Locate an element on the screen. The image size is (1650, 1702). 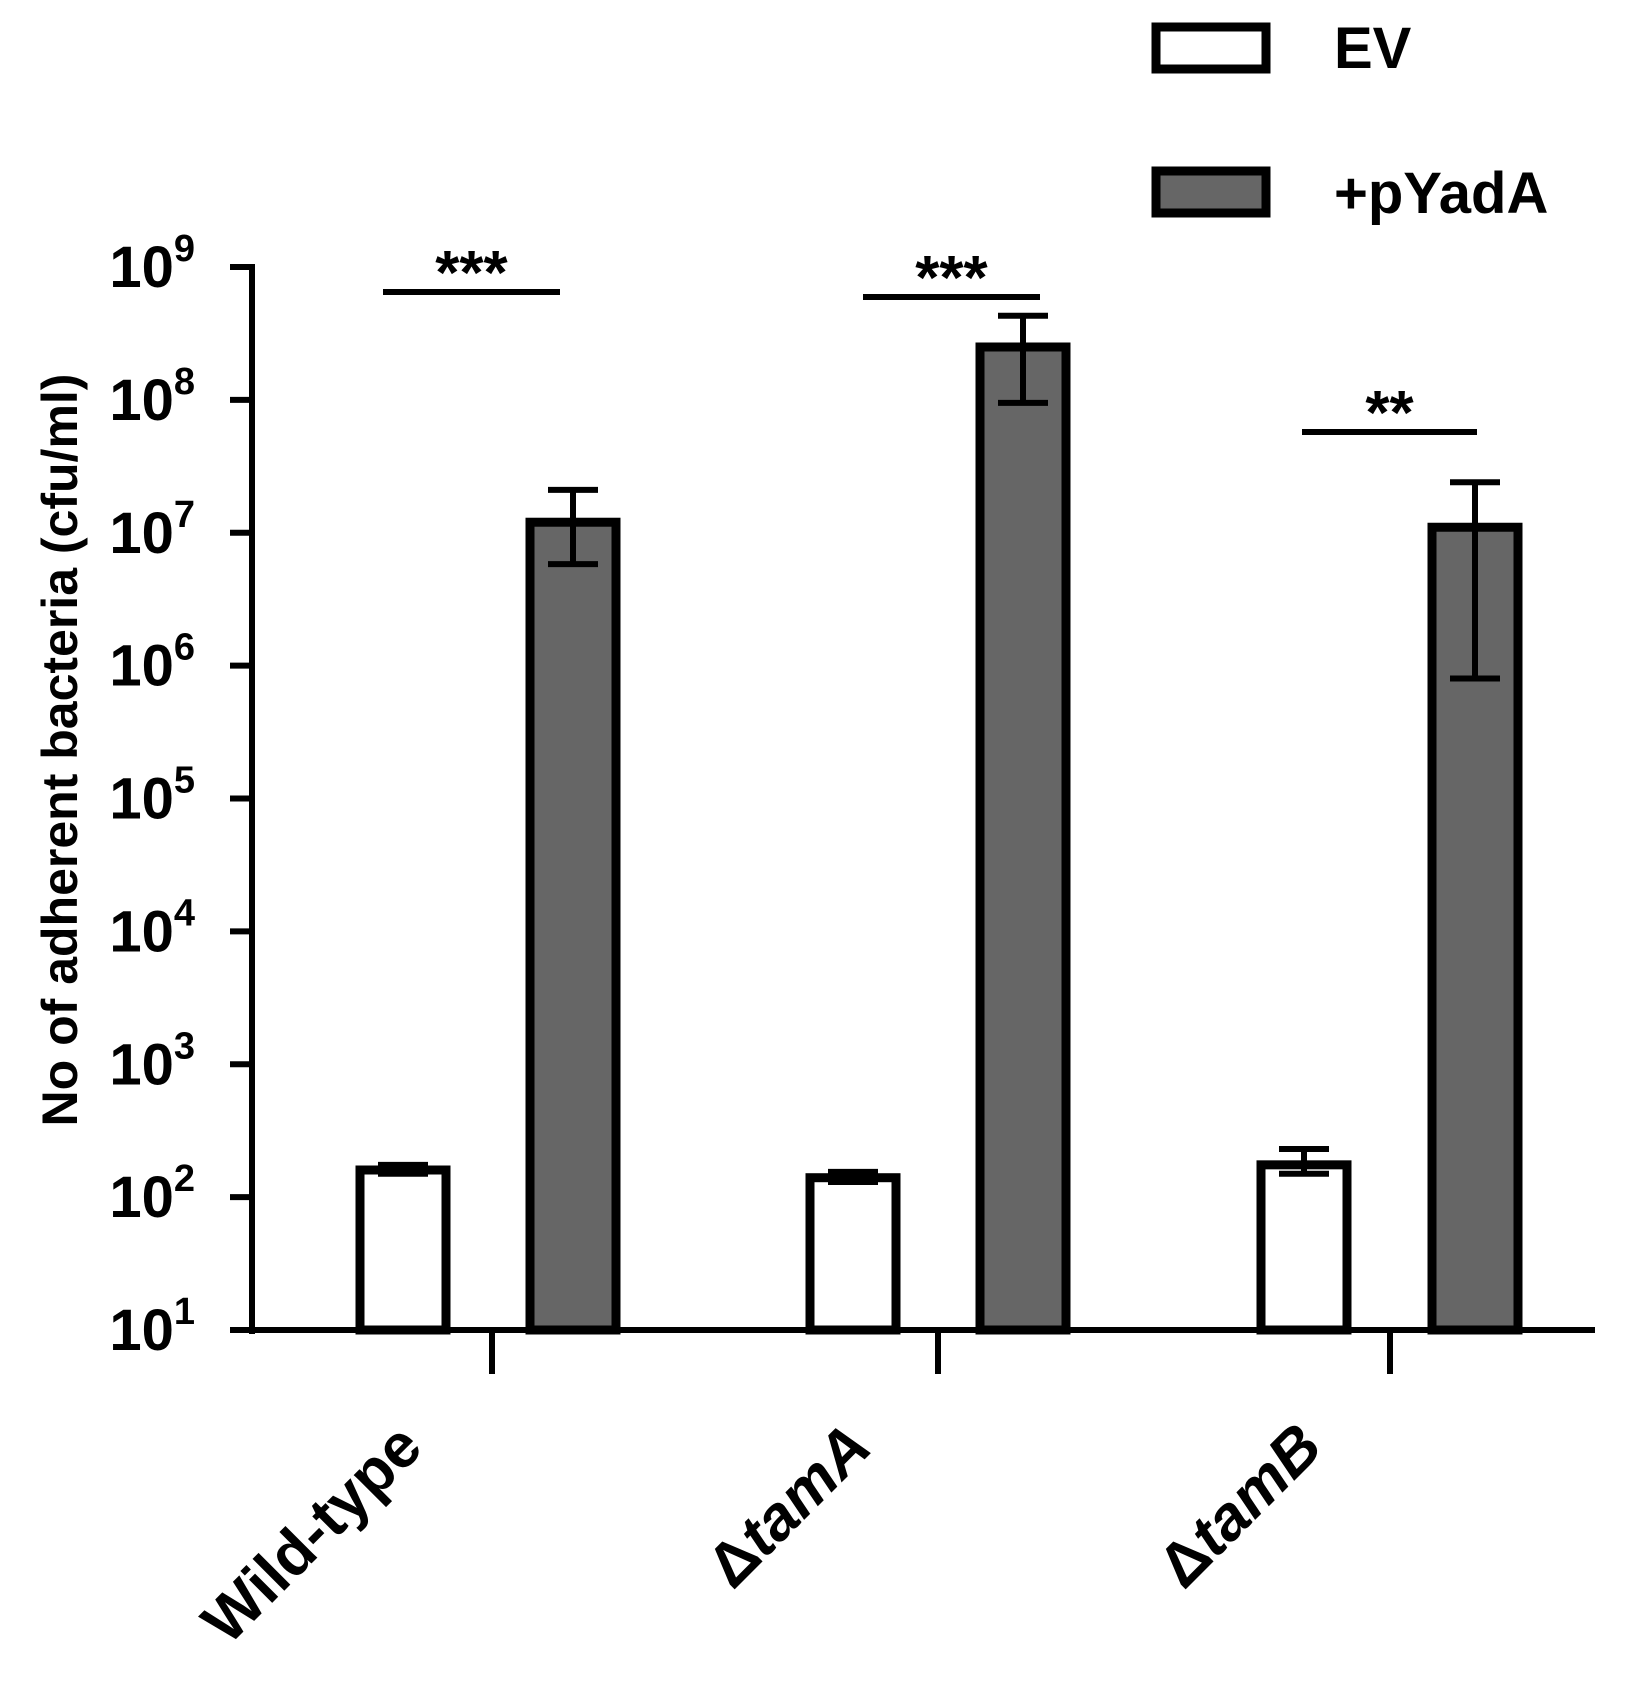
legend: EV +pYadA is located at coordinates (1349, 121).